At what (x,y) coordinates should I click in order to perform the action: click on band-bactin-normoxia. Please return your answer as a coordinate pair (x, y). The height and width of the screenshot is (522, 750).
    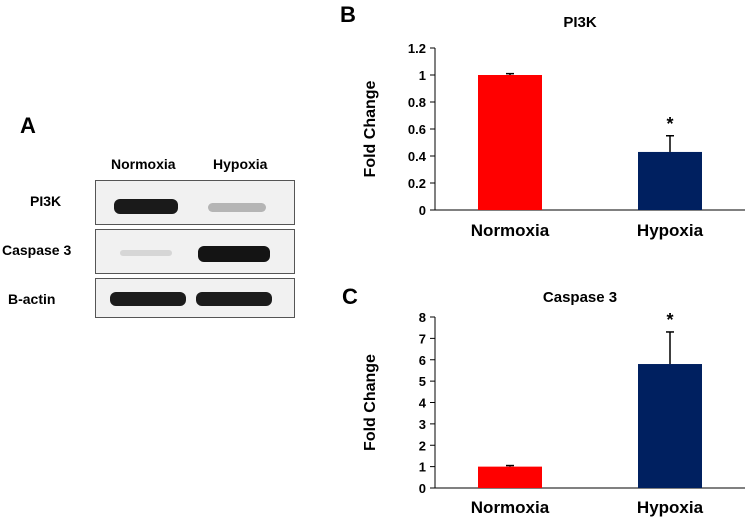
    Looking at the image, I should click on (148, 299).